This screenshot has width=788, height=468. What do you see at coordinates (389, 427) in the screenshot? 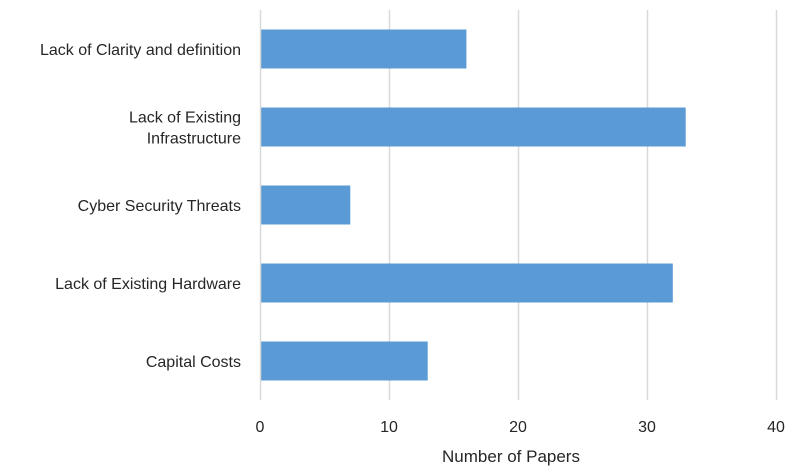
I see `x-tick-label-10: 10` at bounding box center [389, 427].